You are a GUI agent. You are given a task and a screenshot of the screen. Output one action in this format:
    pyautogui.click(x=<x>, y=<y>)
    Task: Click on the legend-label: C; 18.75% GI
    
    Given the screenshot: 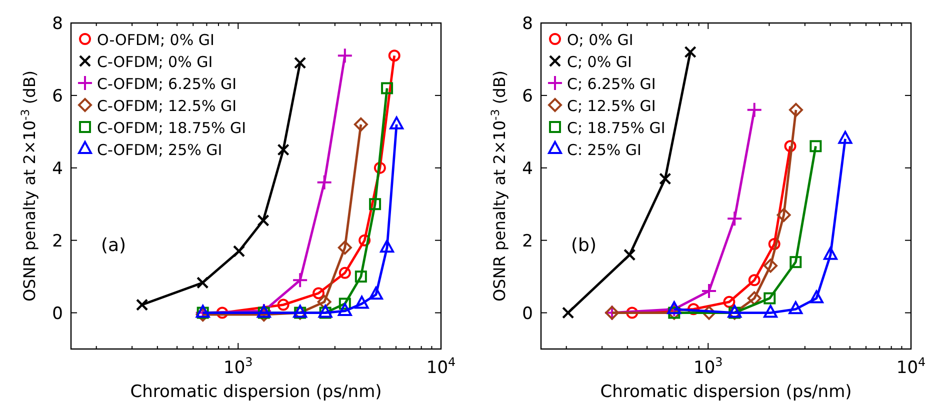 What is the action you would take?
    pyautogui.click(x=616, y=128)
    